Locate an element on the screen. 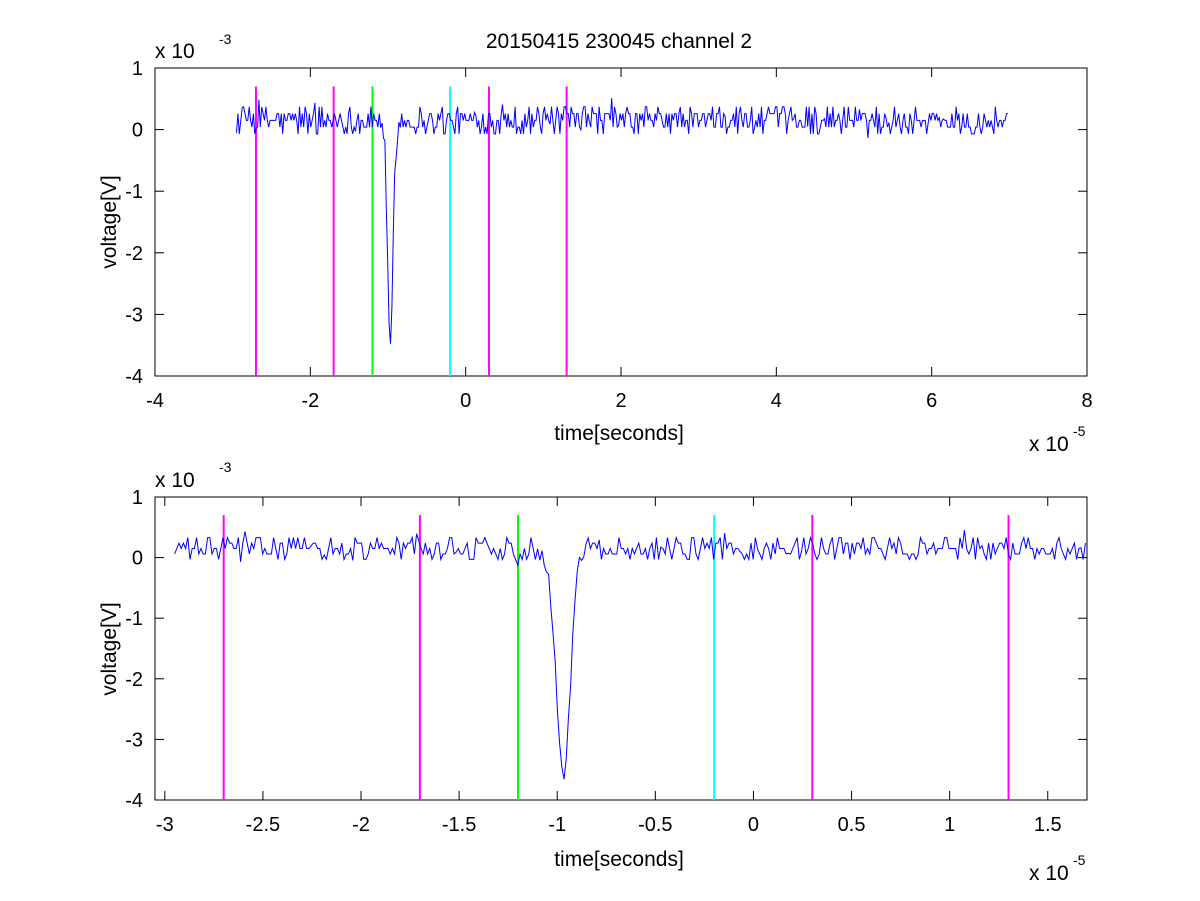  x-tick-label: -2.5 is located at coordinates (263, 825).